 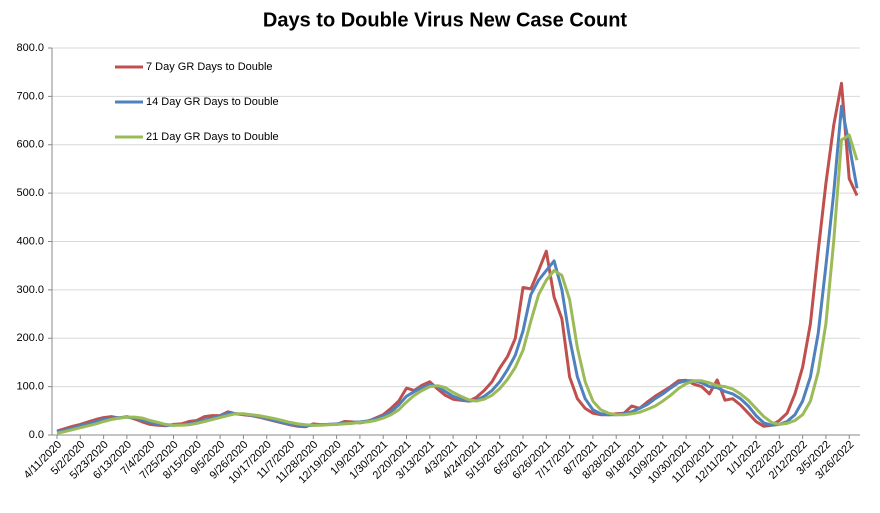 I want to click on y-tick-label: 300.0, so click(x=30, y=290).